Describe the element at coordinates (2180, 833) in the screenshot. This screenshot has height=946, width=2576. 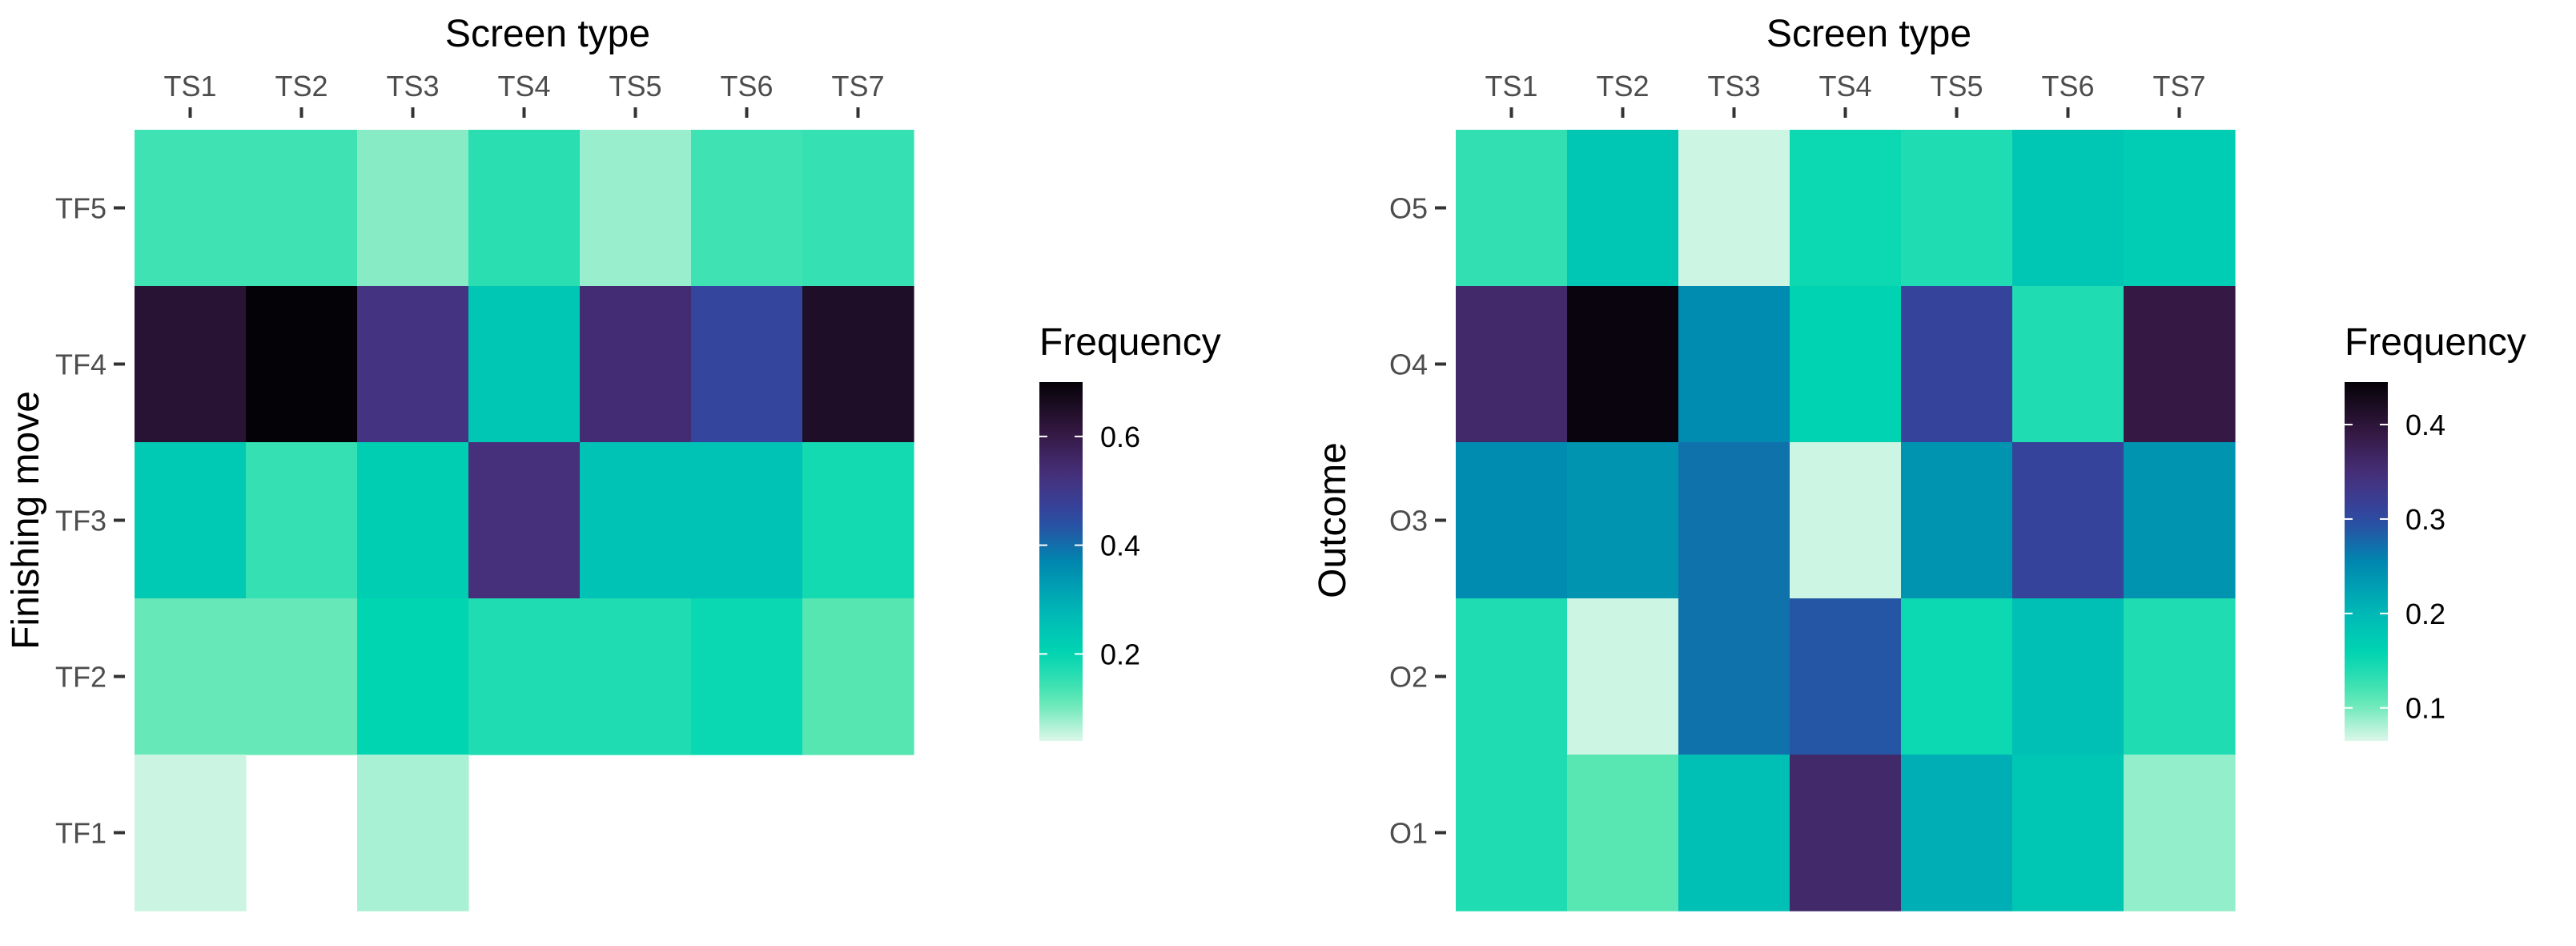
I see `cell-O1-TS7` at that location.